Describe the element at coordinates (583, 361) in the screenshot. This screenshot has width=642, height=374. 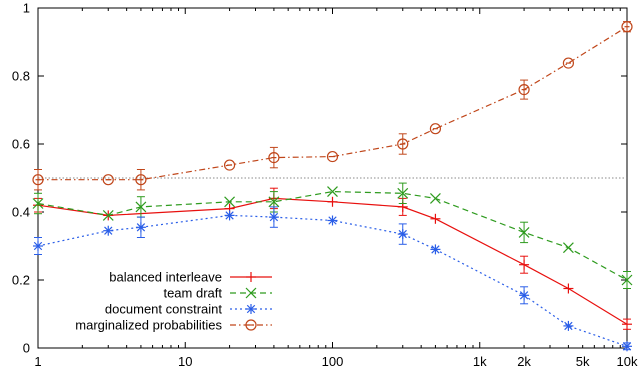
I see `x-tick-label: 5k` at that location.